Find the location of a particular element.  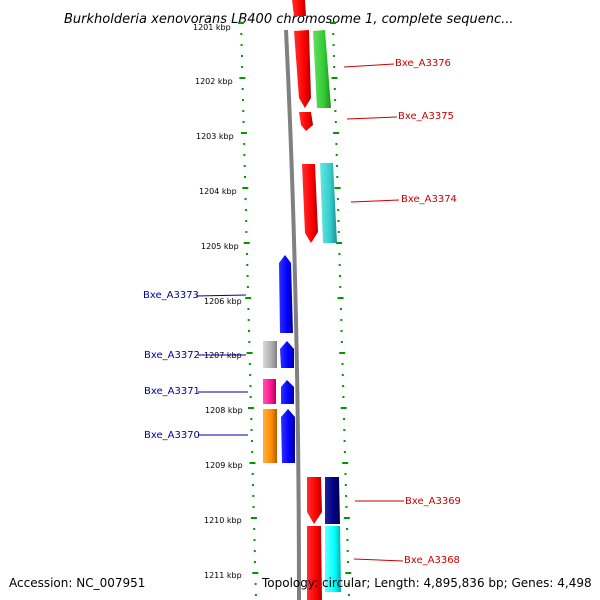

gene-arrow-bxe-a3376-companion is located at coordinates (322, 69).